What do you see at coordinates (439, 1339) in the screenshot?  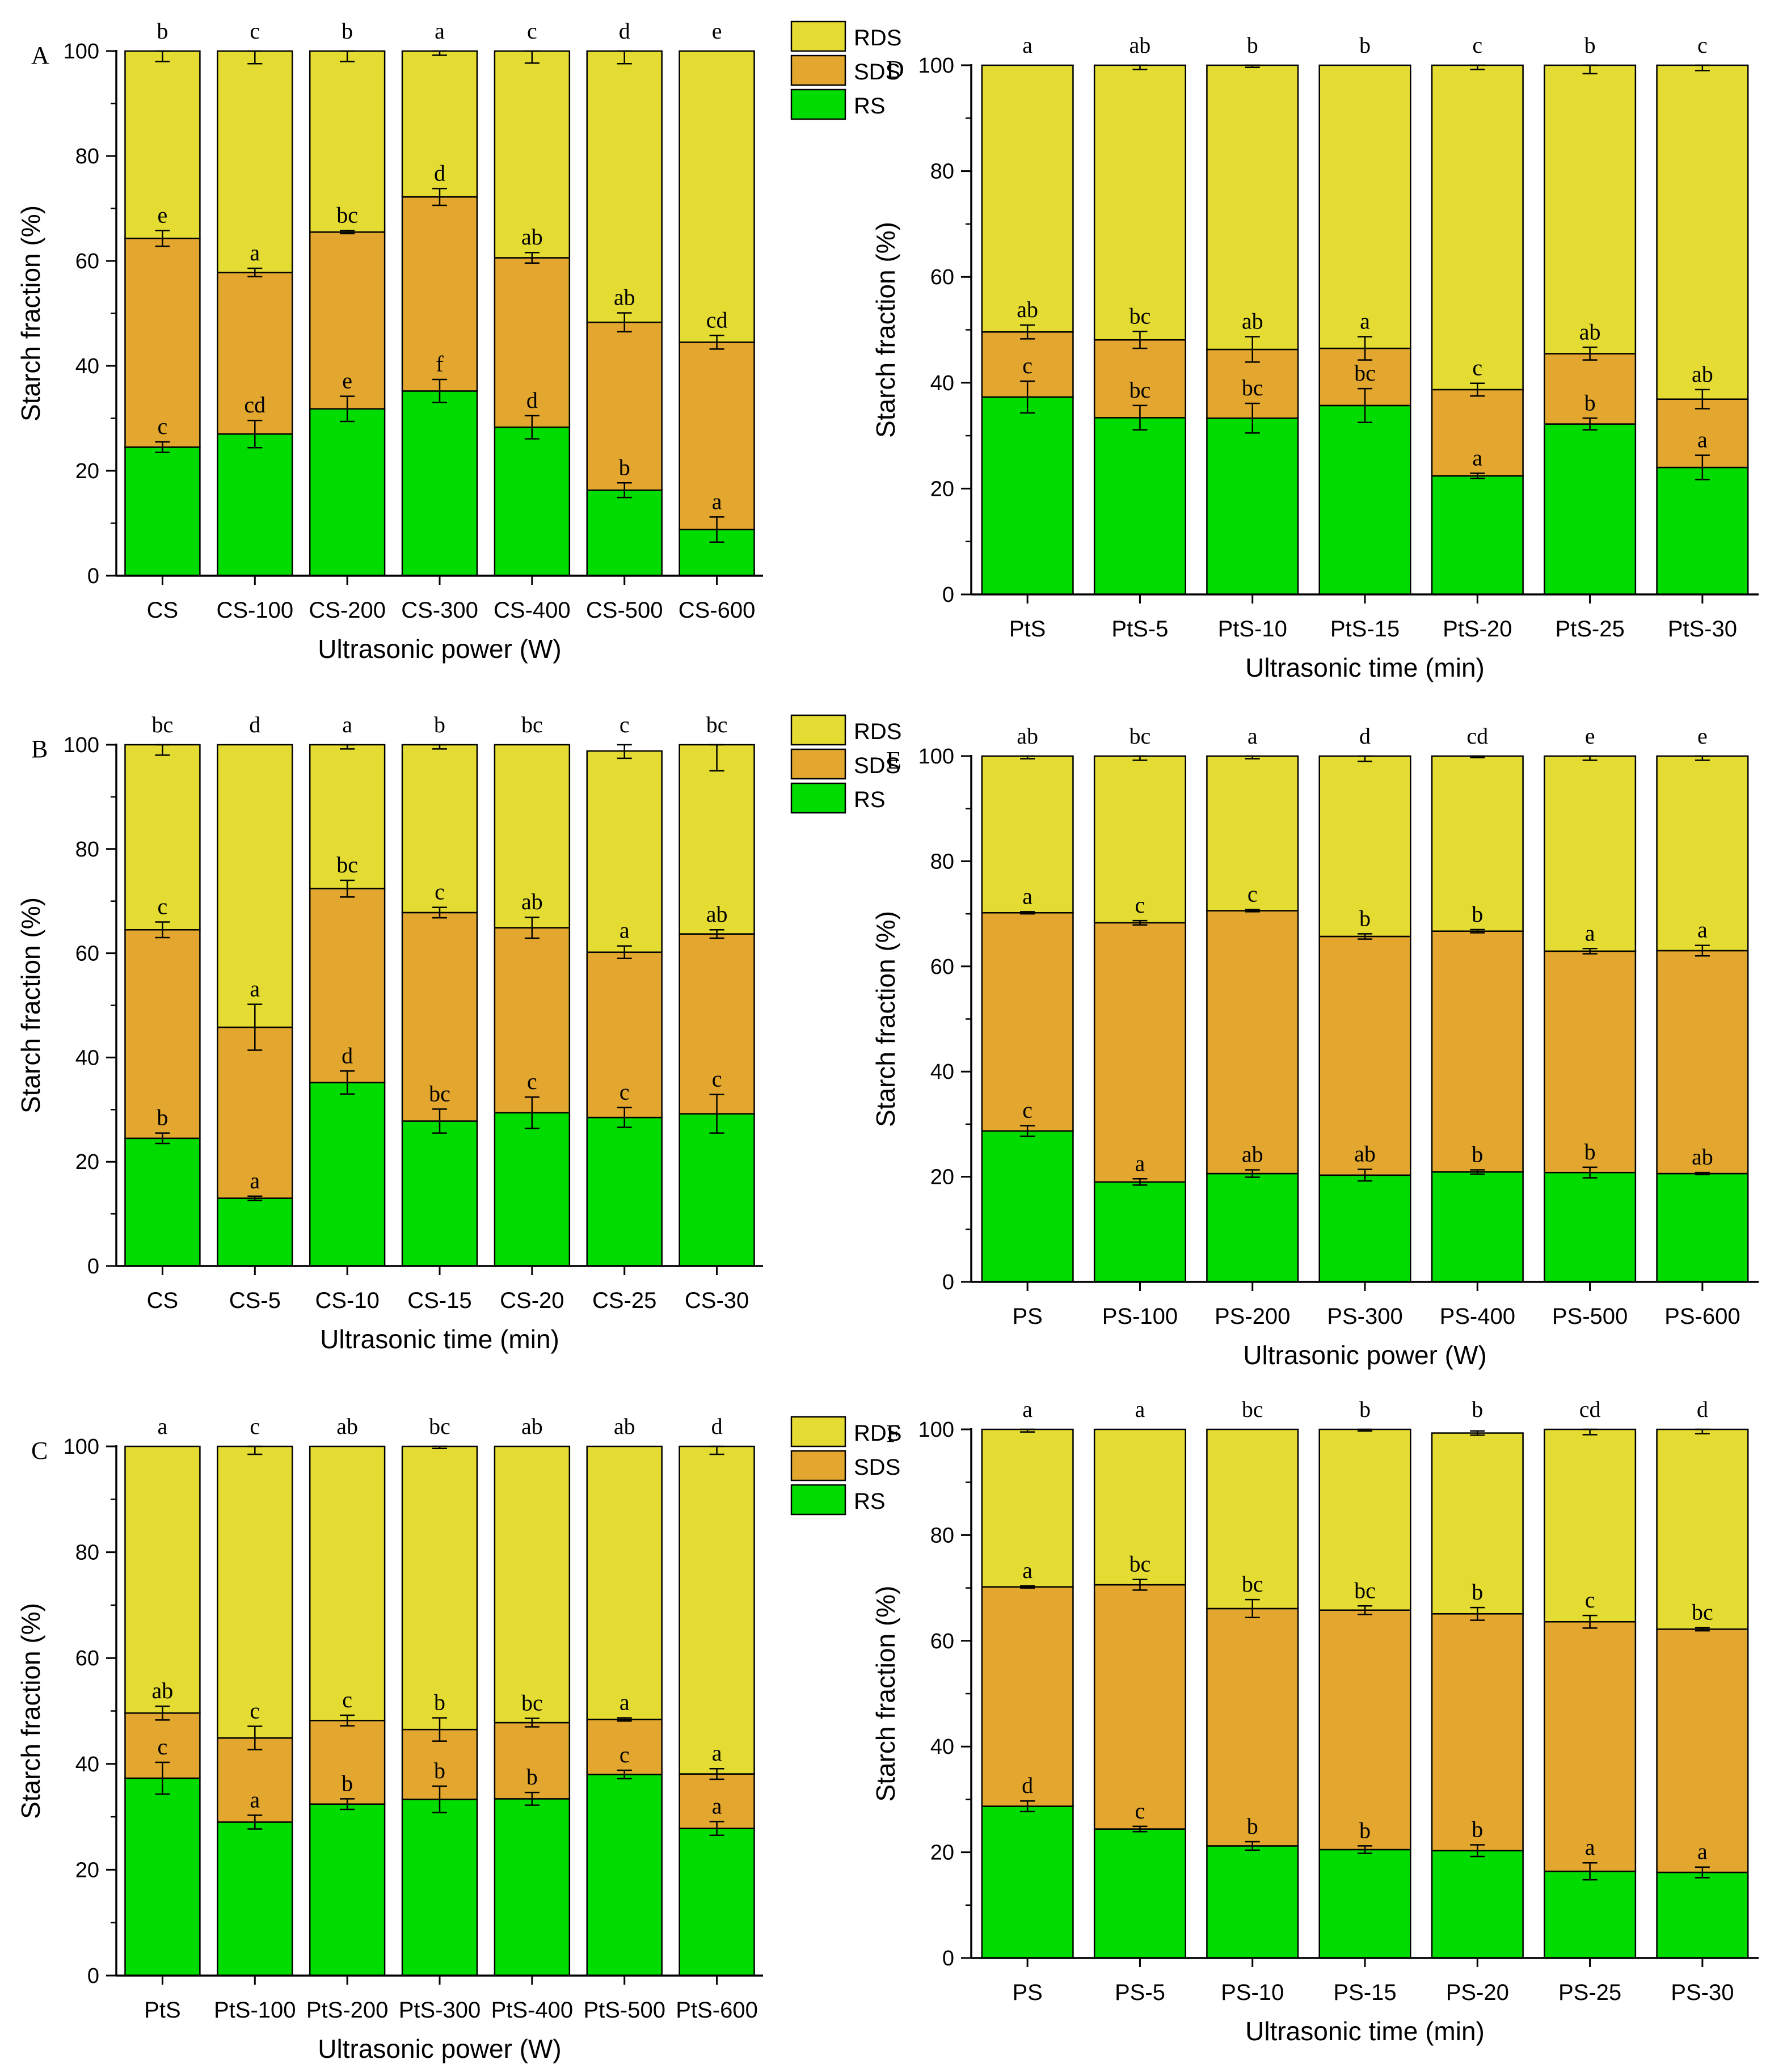 I see `x-axis-label: Ultrasonic time (min)` at bounding box center [439, 1339].